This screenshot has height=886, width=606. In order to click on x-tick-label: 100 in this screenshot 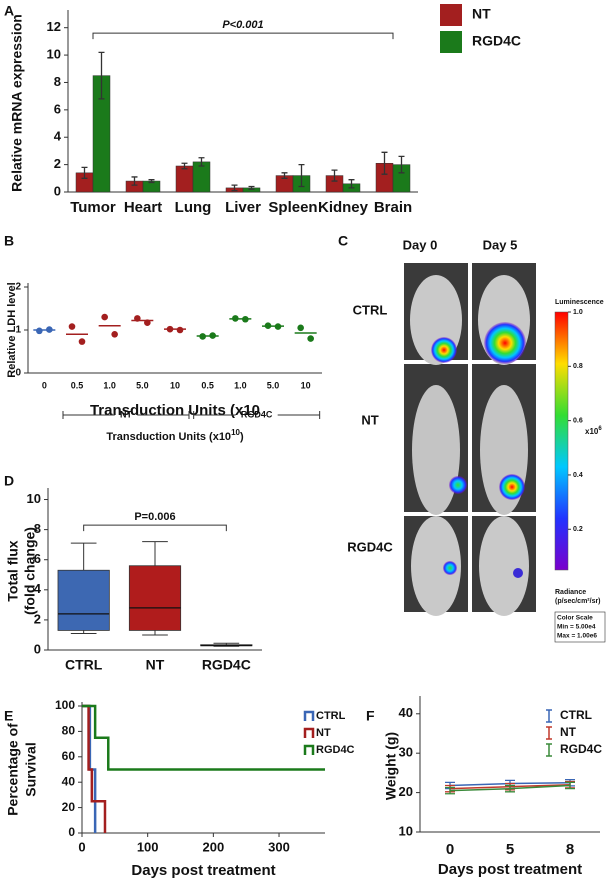, I will do `click(148, 846)`.